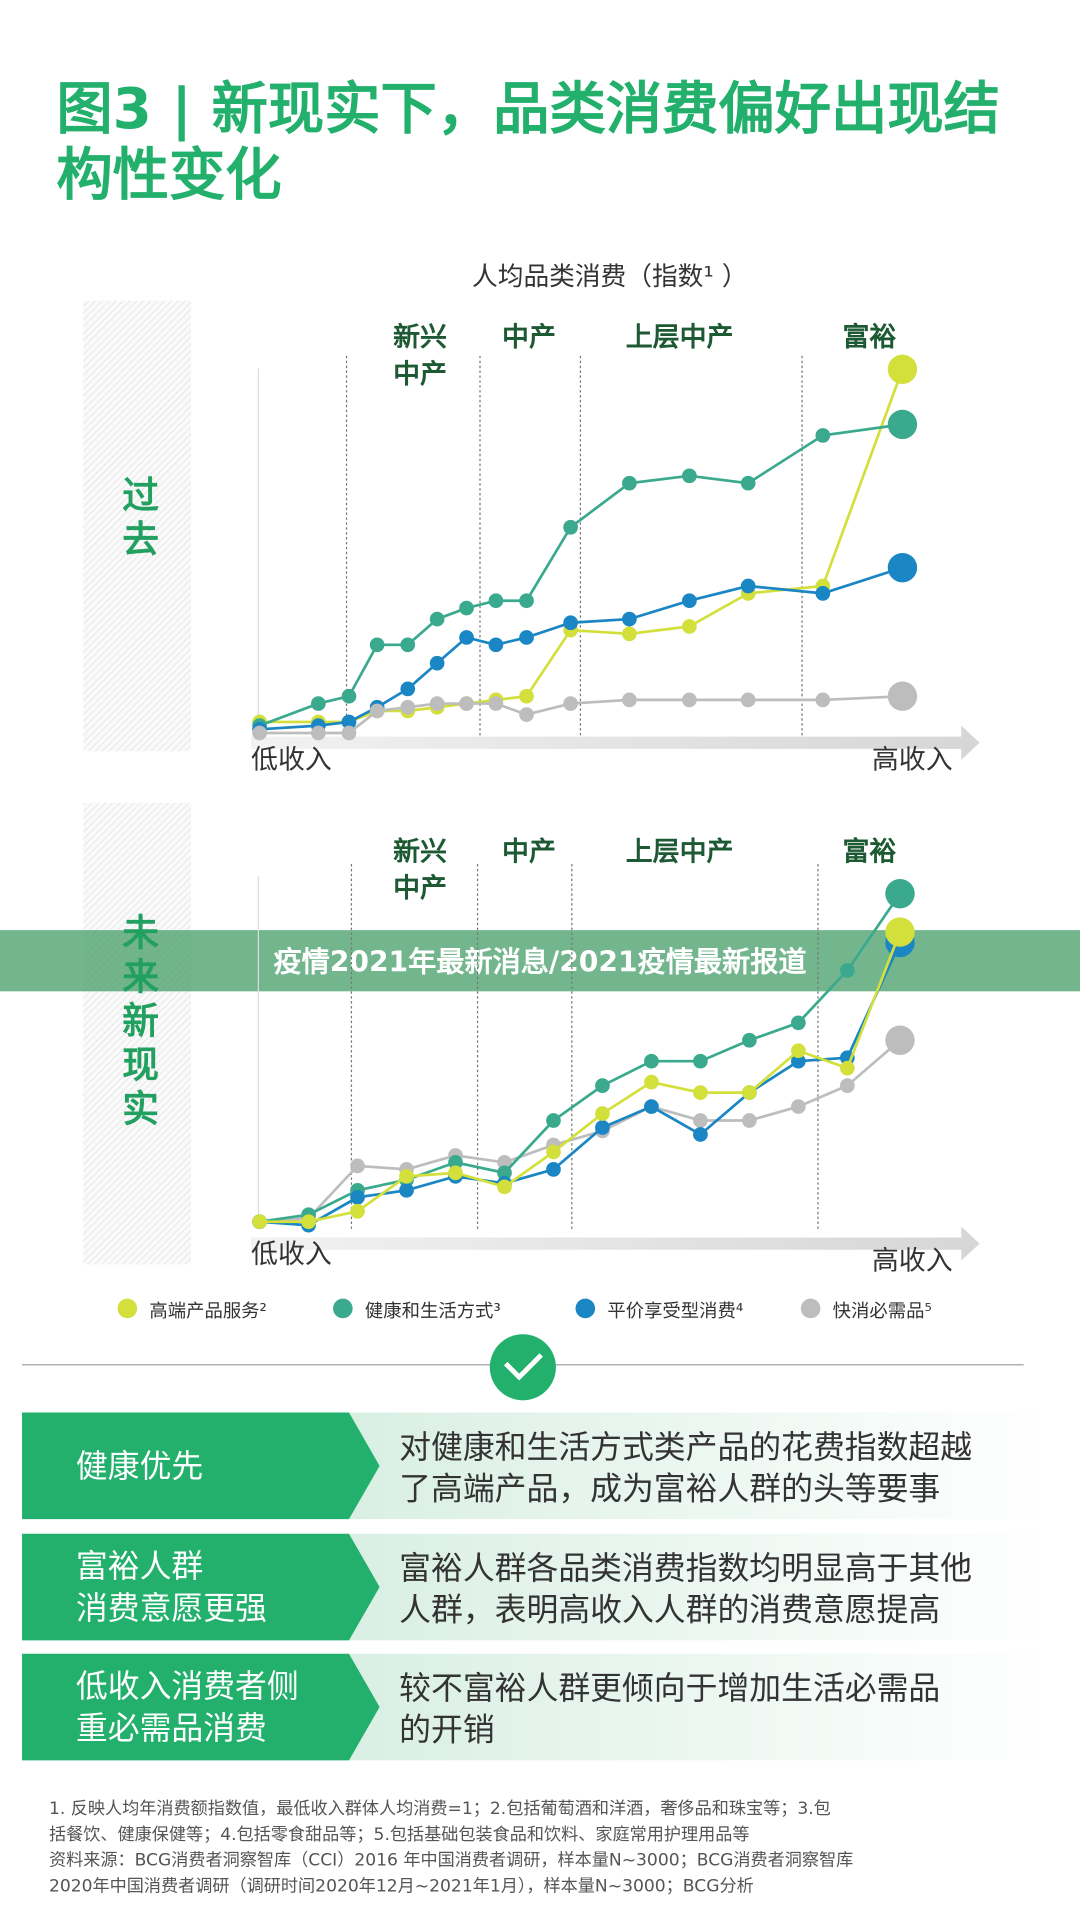 This screenshot has height=1919, width=1080. Describe the element at coordinates (528, 110) in the screenshot. I see `title: 图3 | 新现实下，品类消费偏好出现结` at that location.